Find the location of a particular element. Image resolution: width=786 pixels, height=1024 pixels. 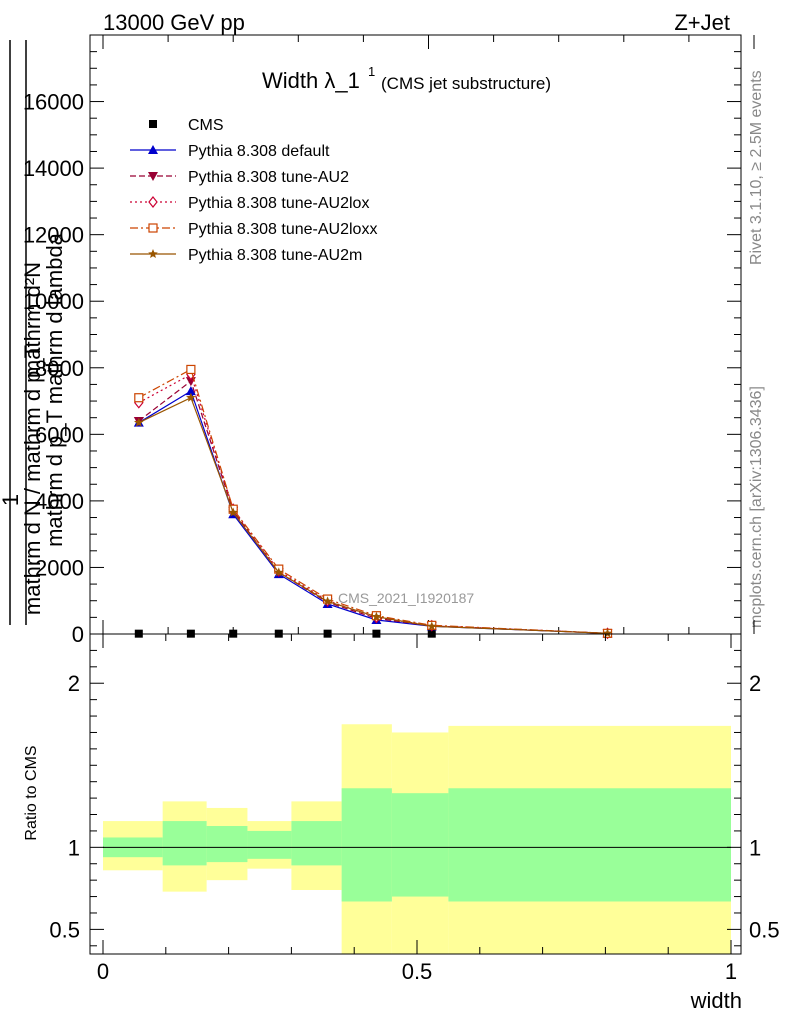

ratio-y-tick-label-right: 2 is located at coordinates (755, 683).